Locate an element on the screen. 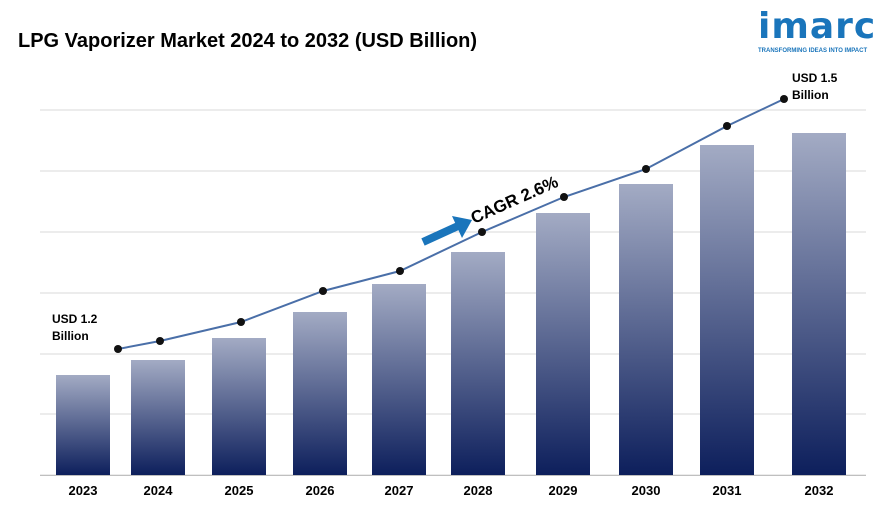  x-tick-label: 2023 is located at coordinates (83, 490).